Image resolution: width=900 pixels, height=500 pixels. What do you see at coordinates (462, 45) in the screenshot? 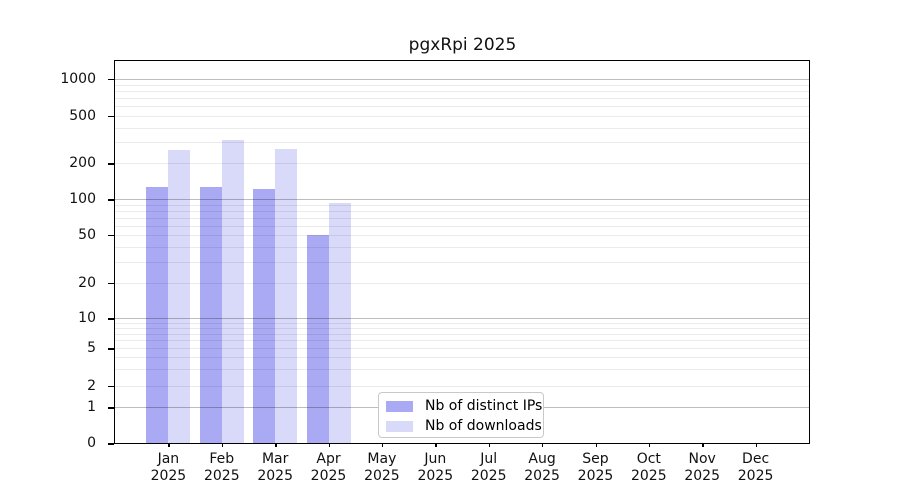
I see `chart-title: pgxRpi 2025` at bounding box center [462, 45].